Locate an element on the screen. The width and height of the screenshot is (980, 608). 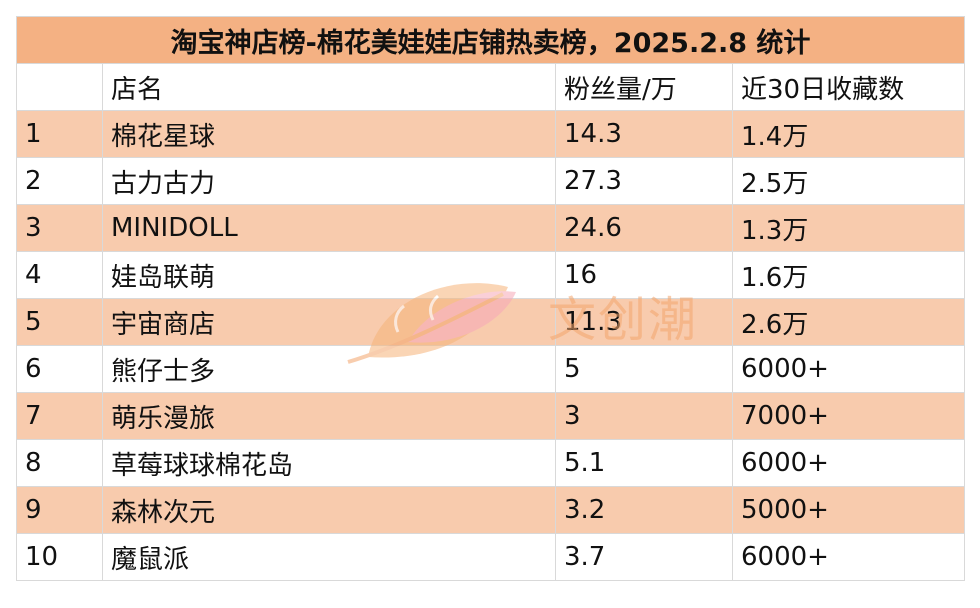
header-row: 店名 粉丝量/万 近30日收藏数 is located at coordinates (491, 87).